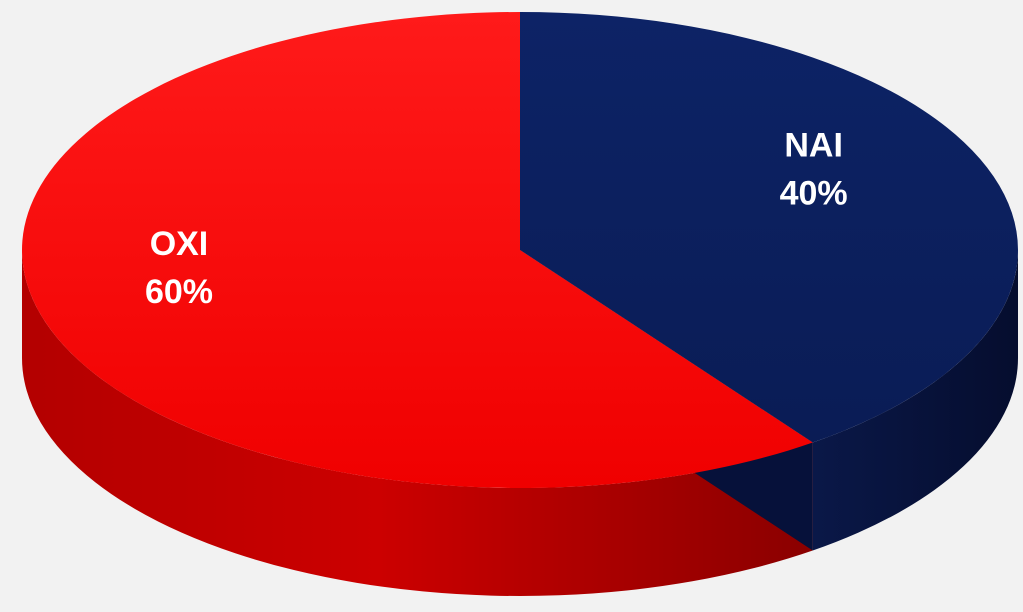  I want to click on pie-side-nai, so click(915, 400).